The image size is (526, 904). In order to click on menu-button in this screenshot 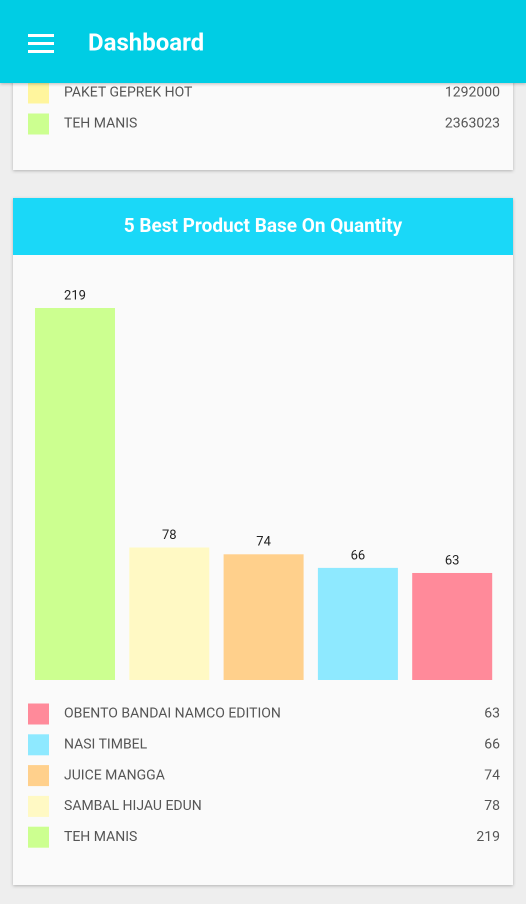, I will do `click(41, 43)`.